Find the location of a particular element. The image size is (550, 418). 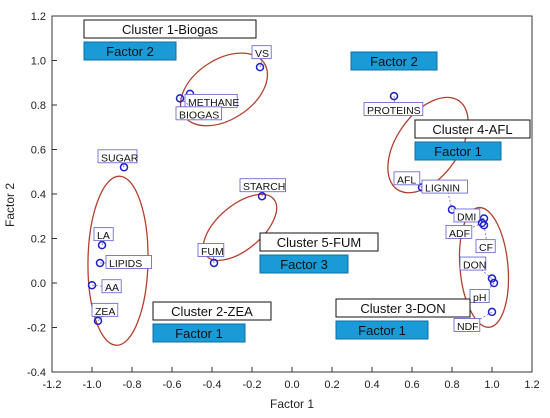

point-label: SUGAR is located at coordinates (120, 158).